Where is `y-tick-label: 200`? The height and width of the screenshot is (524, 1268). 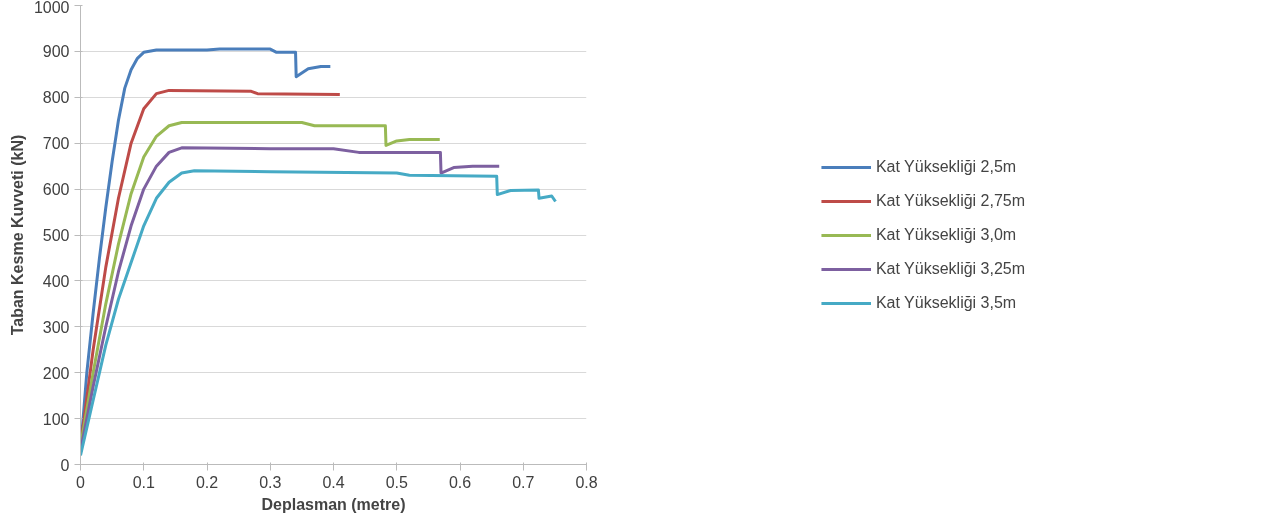
y-tick-label: 200 is located at coordinates (56, 373).